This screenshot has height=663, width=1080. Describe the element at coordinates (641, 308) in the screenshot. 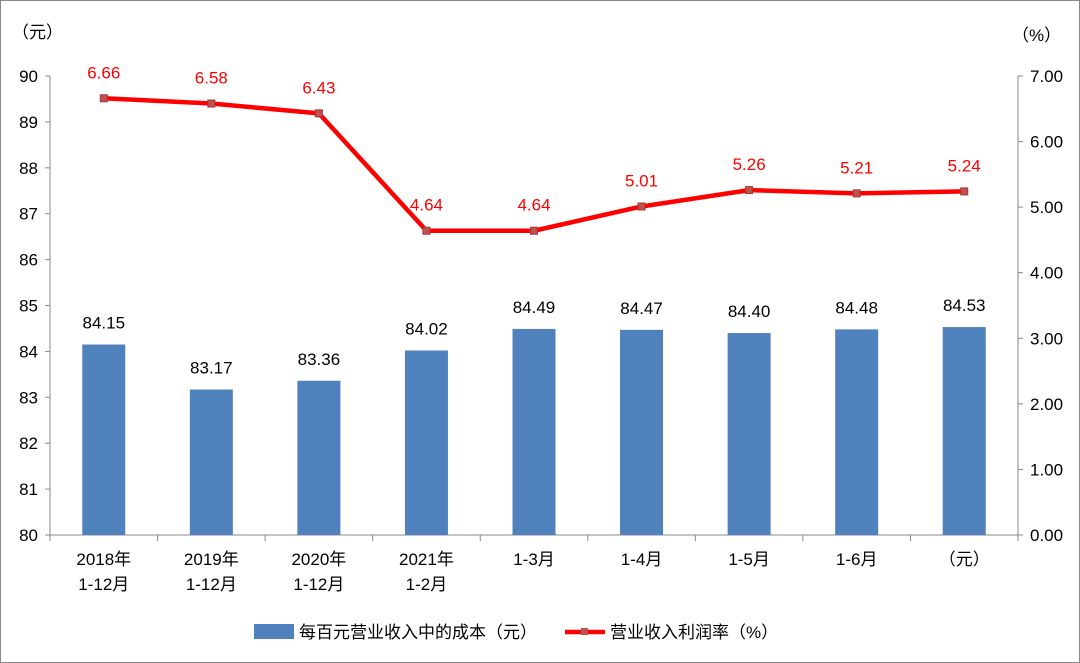

I see `bar-data-label: 84.47` at that location.